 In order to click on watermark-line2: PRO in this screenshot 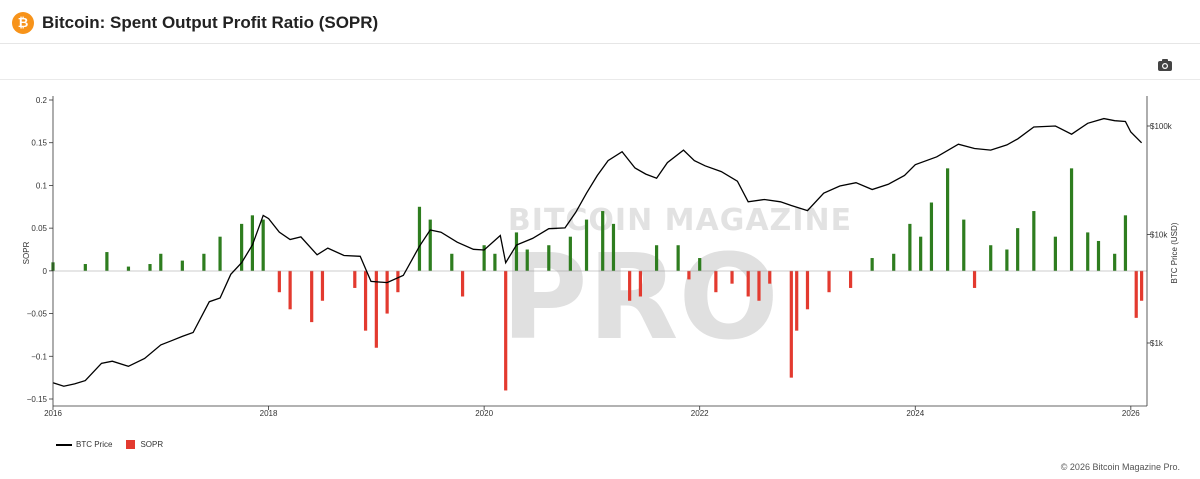, I will do `click(640, 297)`.